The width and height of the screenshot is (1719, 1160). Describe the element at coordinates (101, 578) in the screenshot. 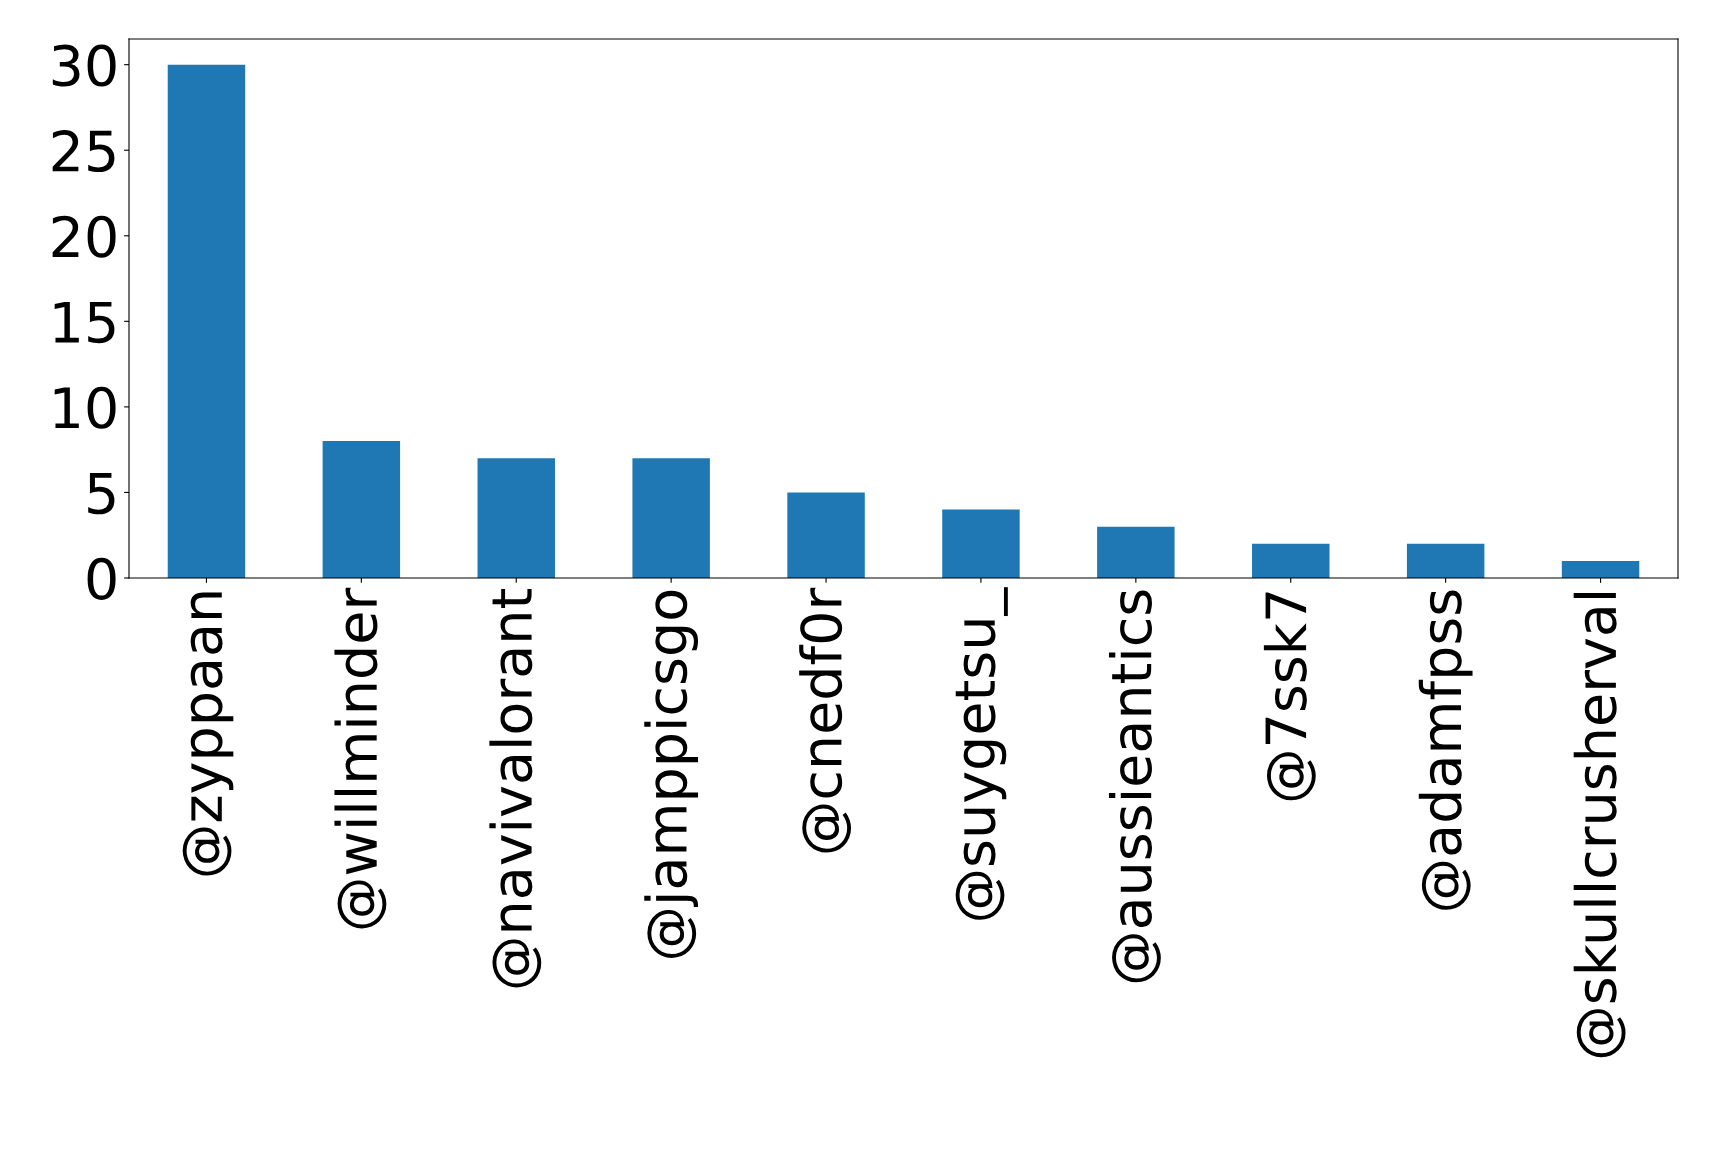

I see `y-tick-label: 0` at that location.